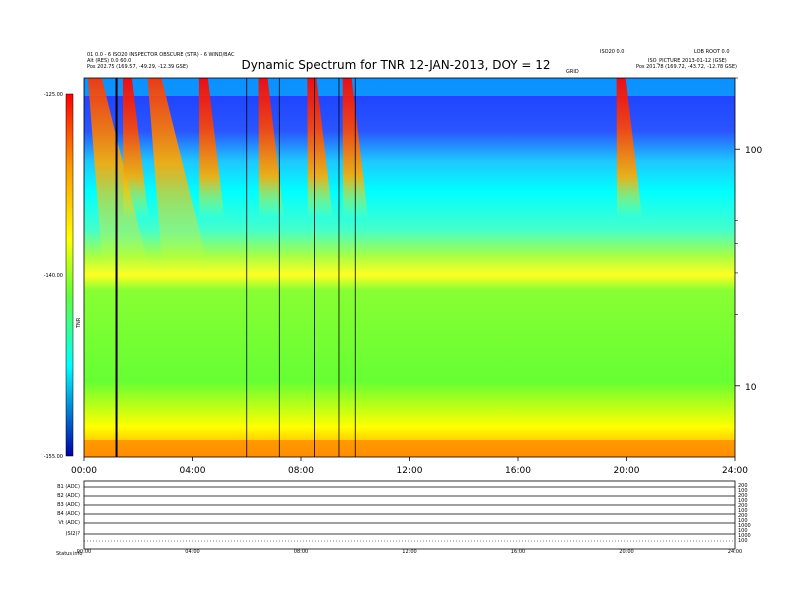  I want to click on housekeeping-panel, so click(409, 515).